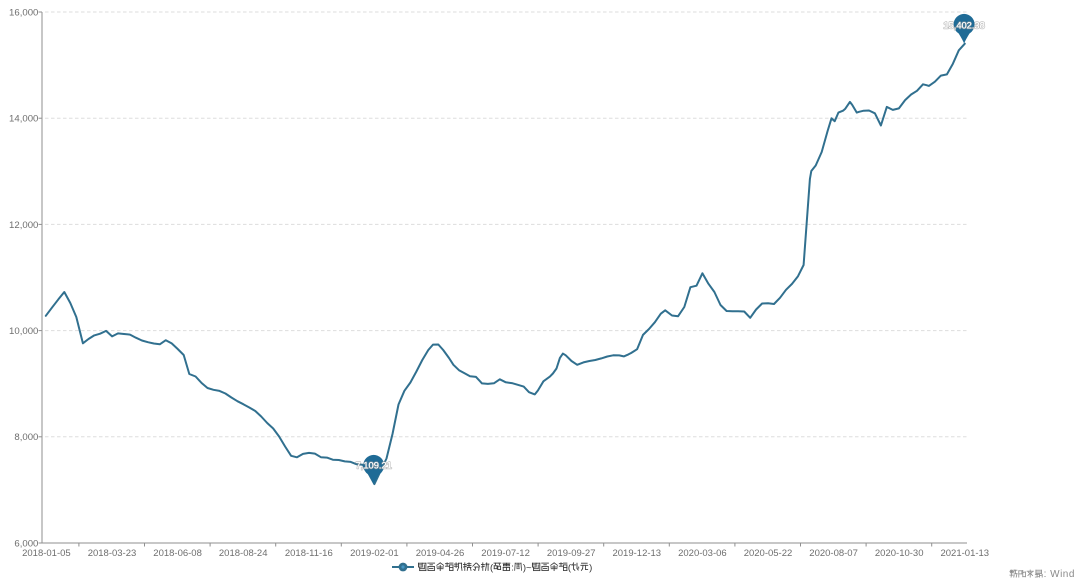 This screenshot has width=1080, height=587. Describe the element at coordinates (26, 543) in the screenshot. I see `svg-text: 6,000` at that location.